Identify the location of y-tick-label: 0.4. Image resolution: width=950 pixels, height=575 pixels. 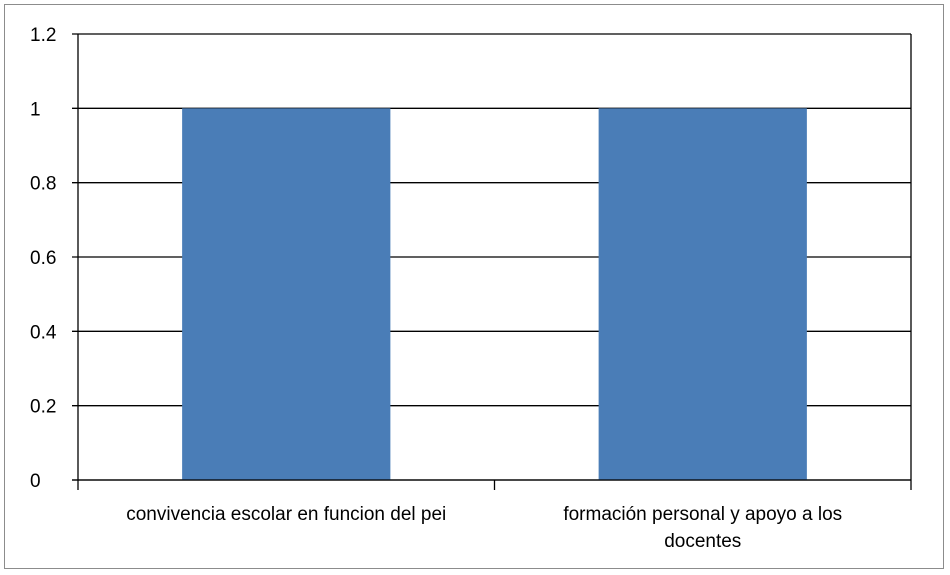
(43, 332).